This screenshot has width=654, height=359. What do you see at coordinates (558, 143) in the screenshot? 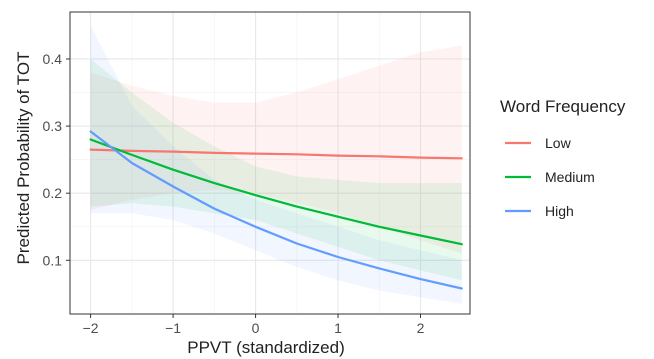
I see `legend-label-low: Low` at bounding box center [558, 143].